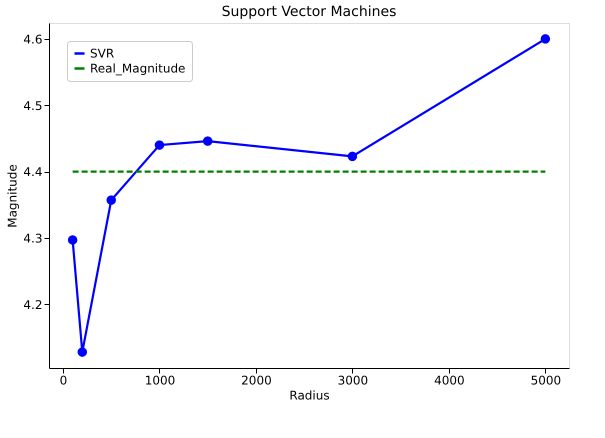  What do you see at coordinates (64, 381) in the screenshot?
I see `x-tick-label: 0` at bounding box center [64, 381].